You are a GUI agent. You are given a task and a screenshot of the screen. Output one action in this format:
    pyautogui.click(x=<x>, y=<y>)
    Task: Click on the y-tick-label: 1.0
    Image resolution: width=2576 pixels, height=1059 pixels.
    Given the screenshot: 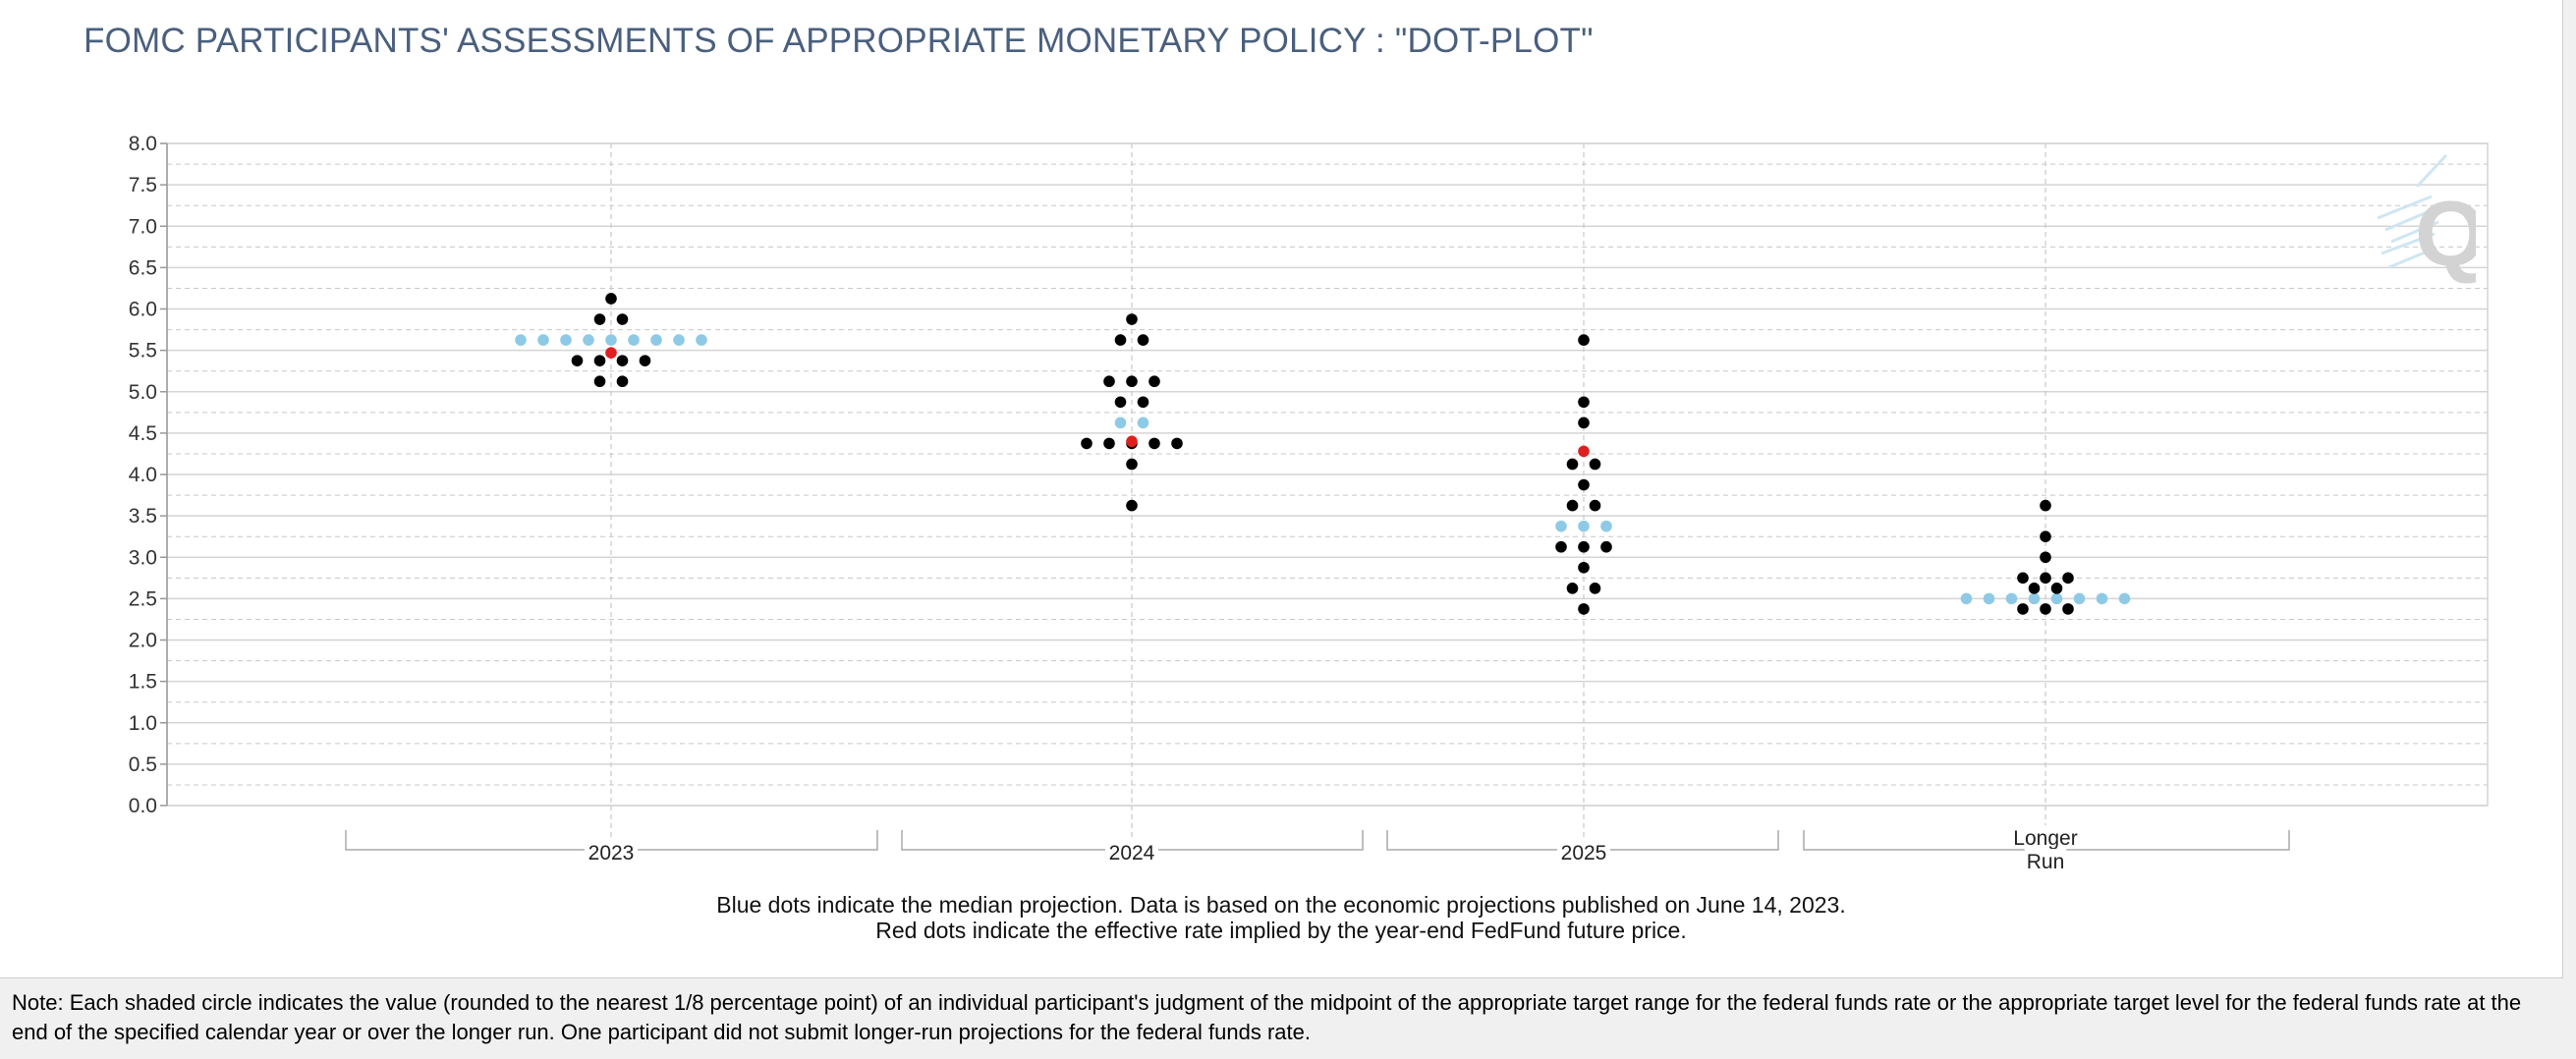 What is the action you would take?
    pyautogui.click(x=143, y=723)
    